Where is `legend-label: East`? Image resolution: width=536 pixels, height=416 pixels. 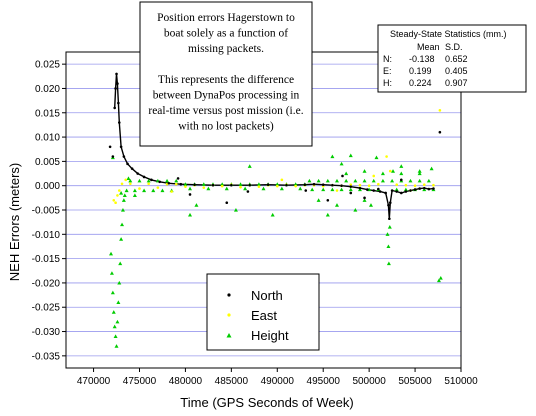 legend-label: East is located at coordinates (264, 315).